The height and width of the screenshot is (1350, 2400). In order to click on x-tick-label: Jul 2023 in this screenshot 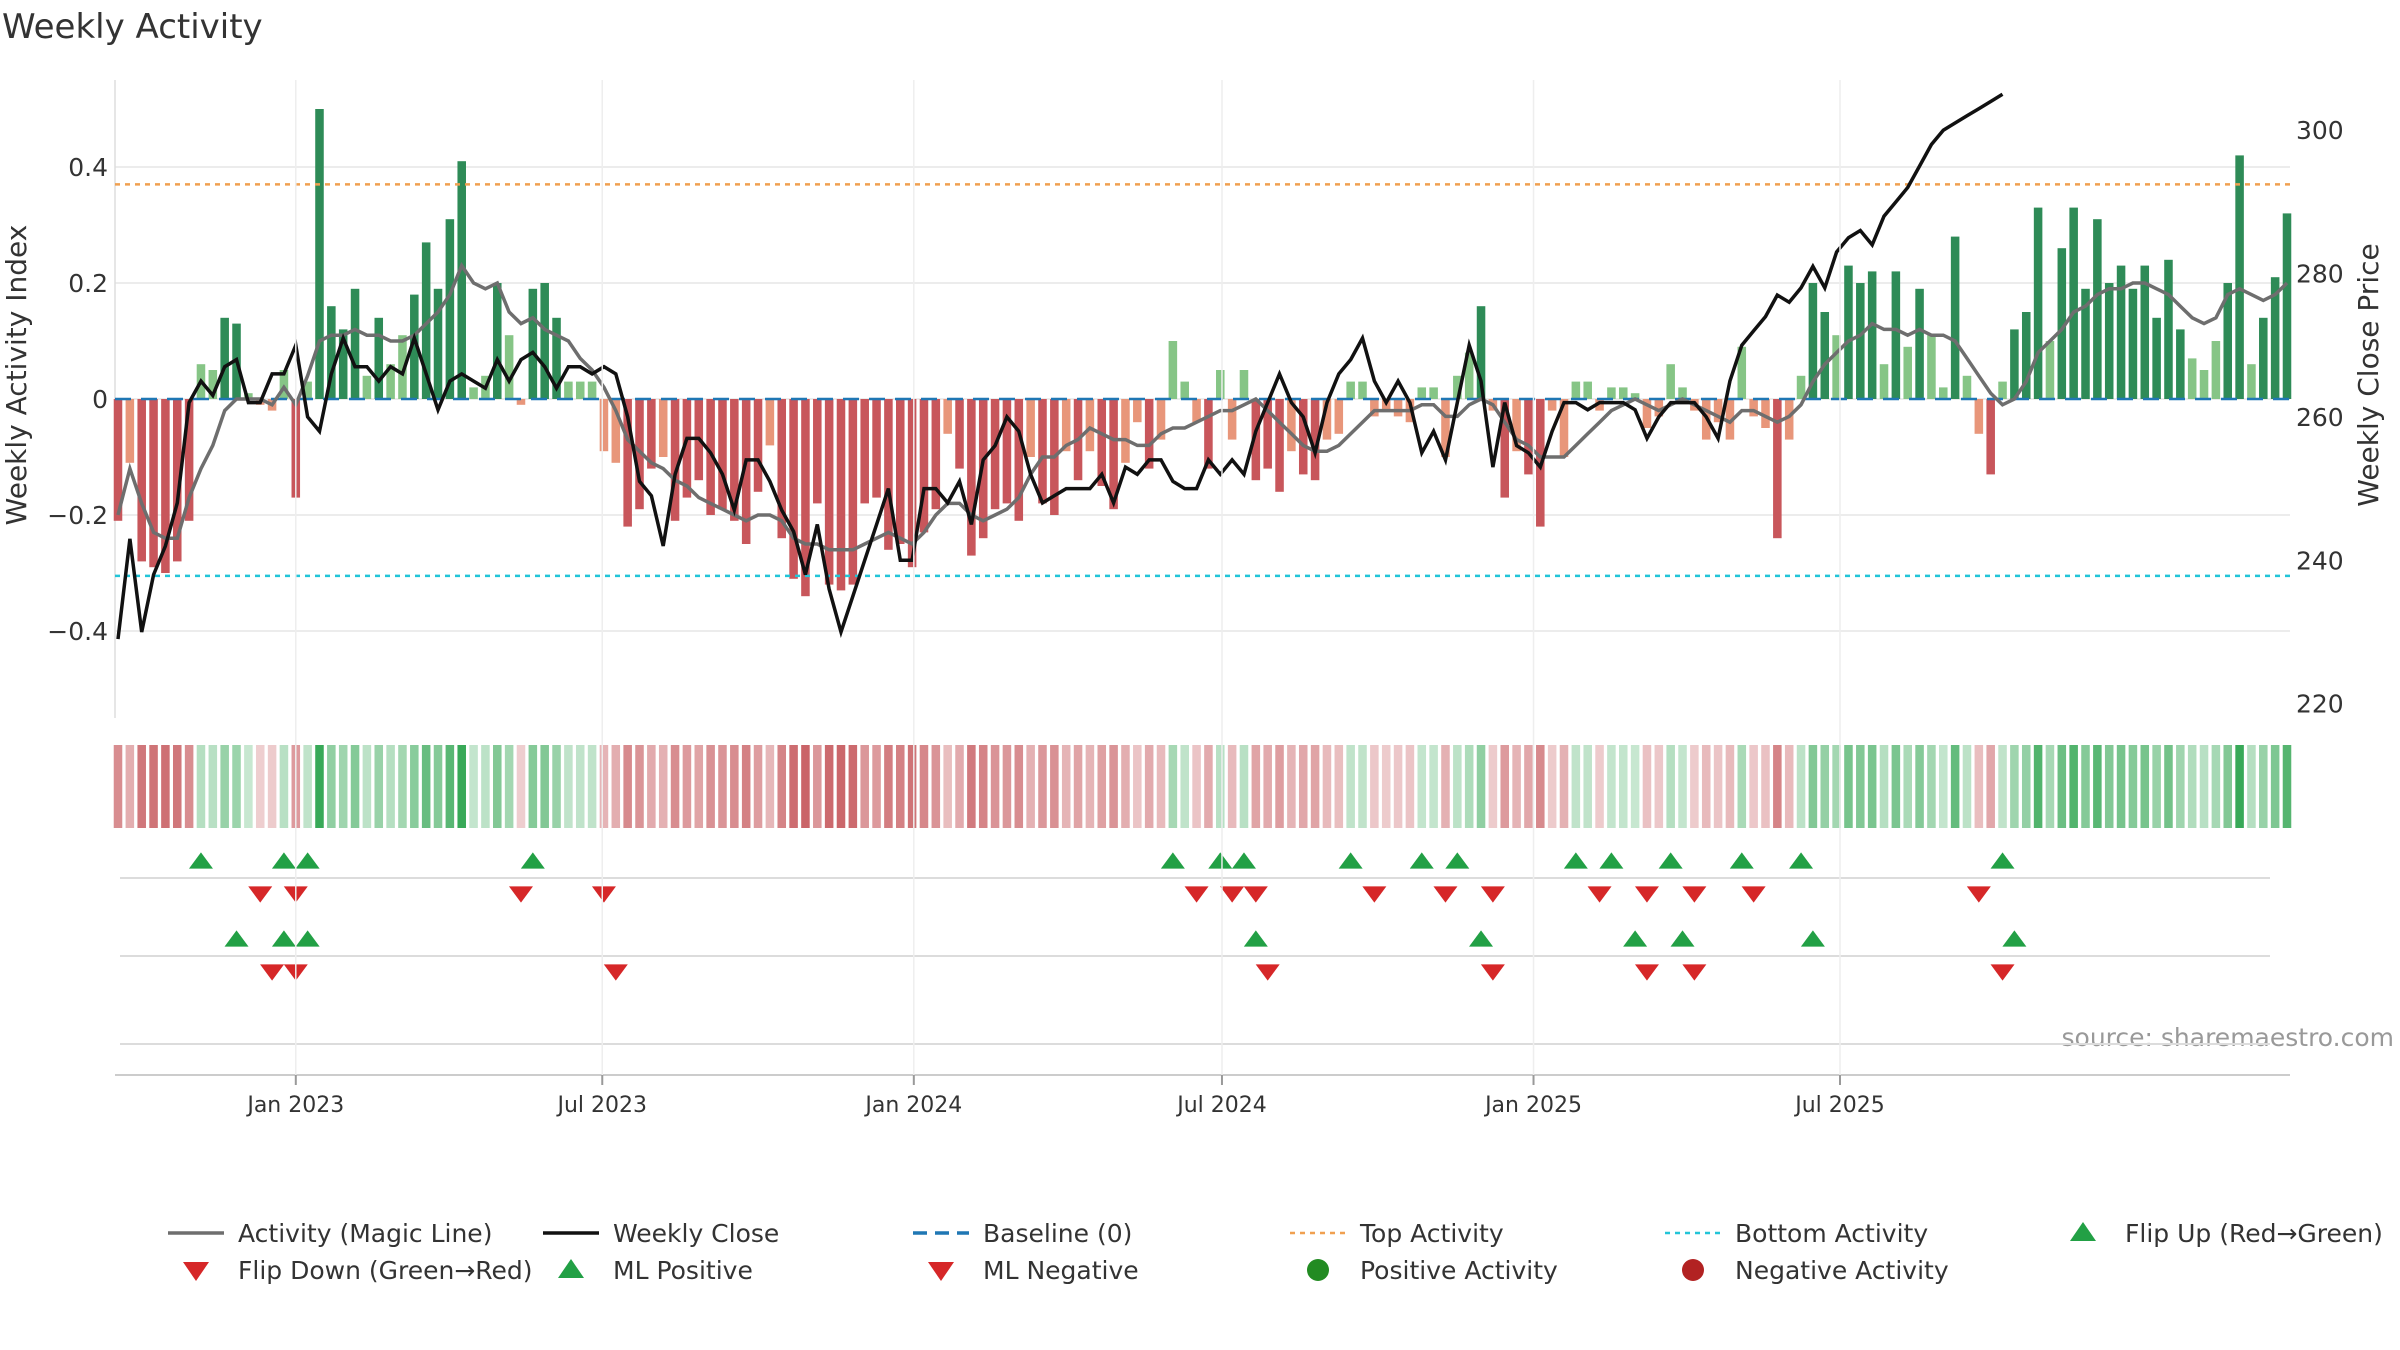, I will do `click(601, 1105)`.